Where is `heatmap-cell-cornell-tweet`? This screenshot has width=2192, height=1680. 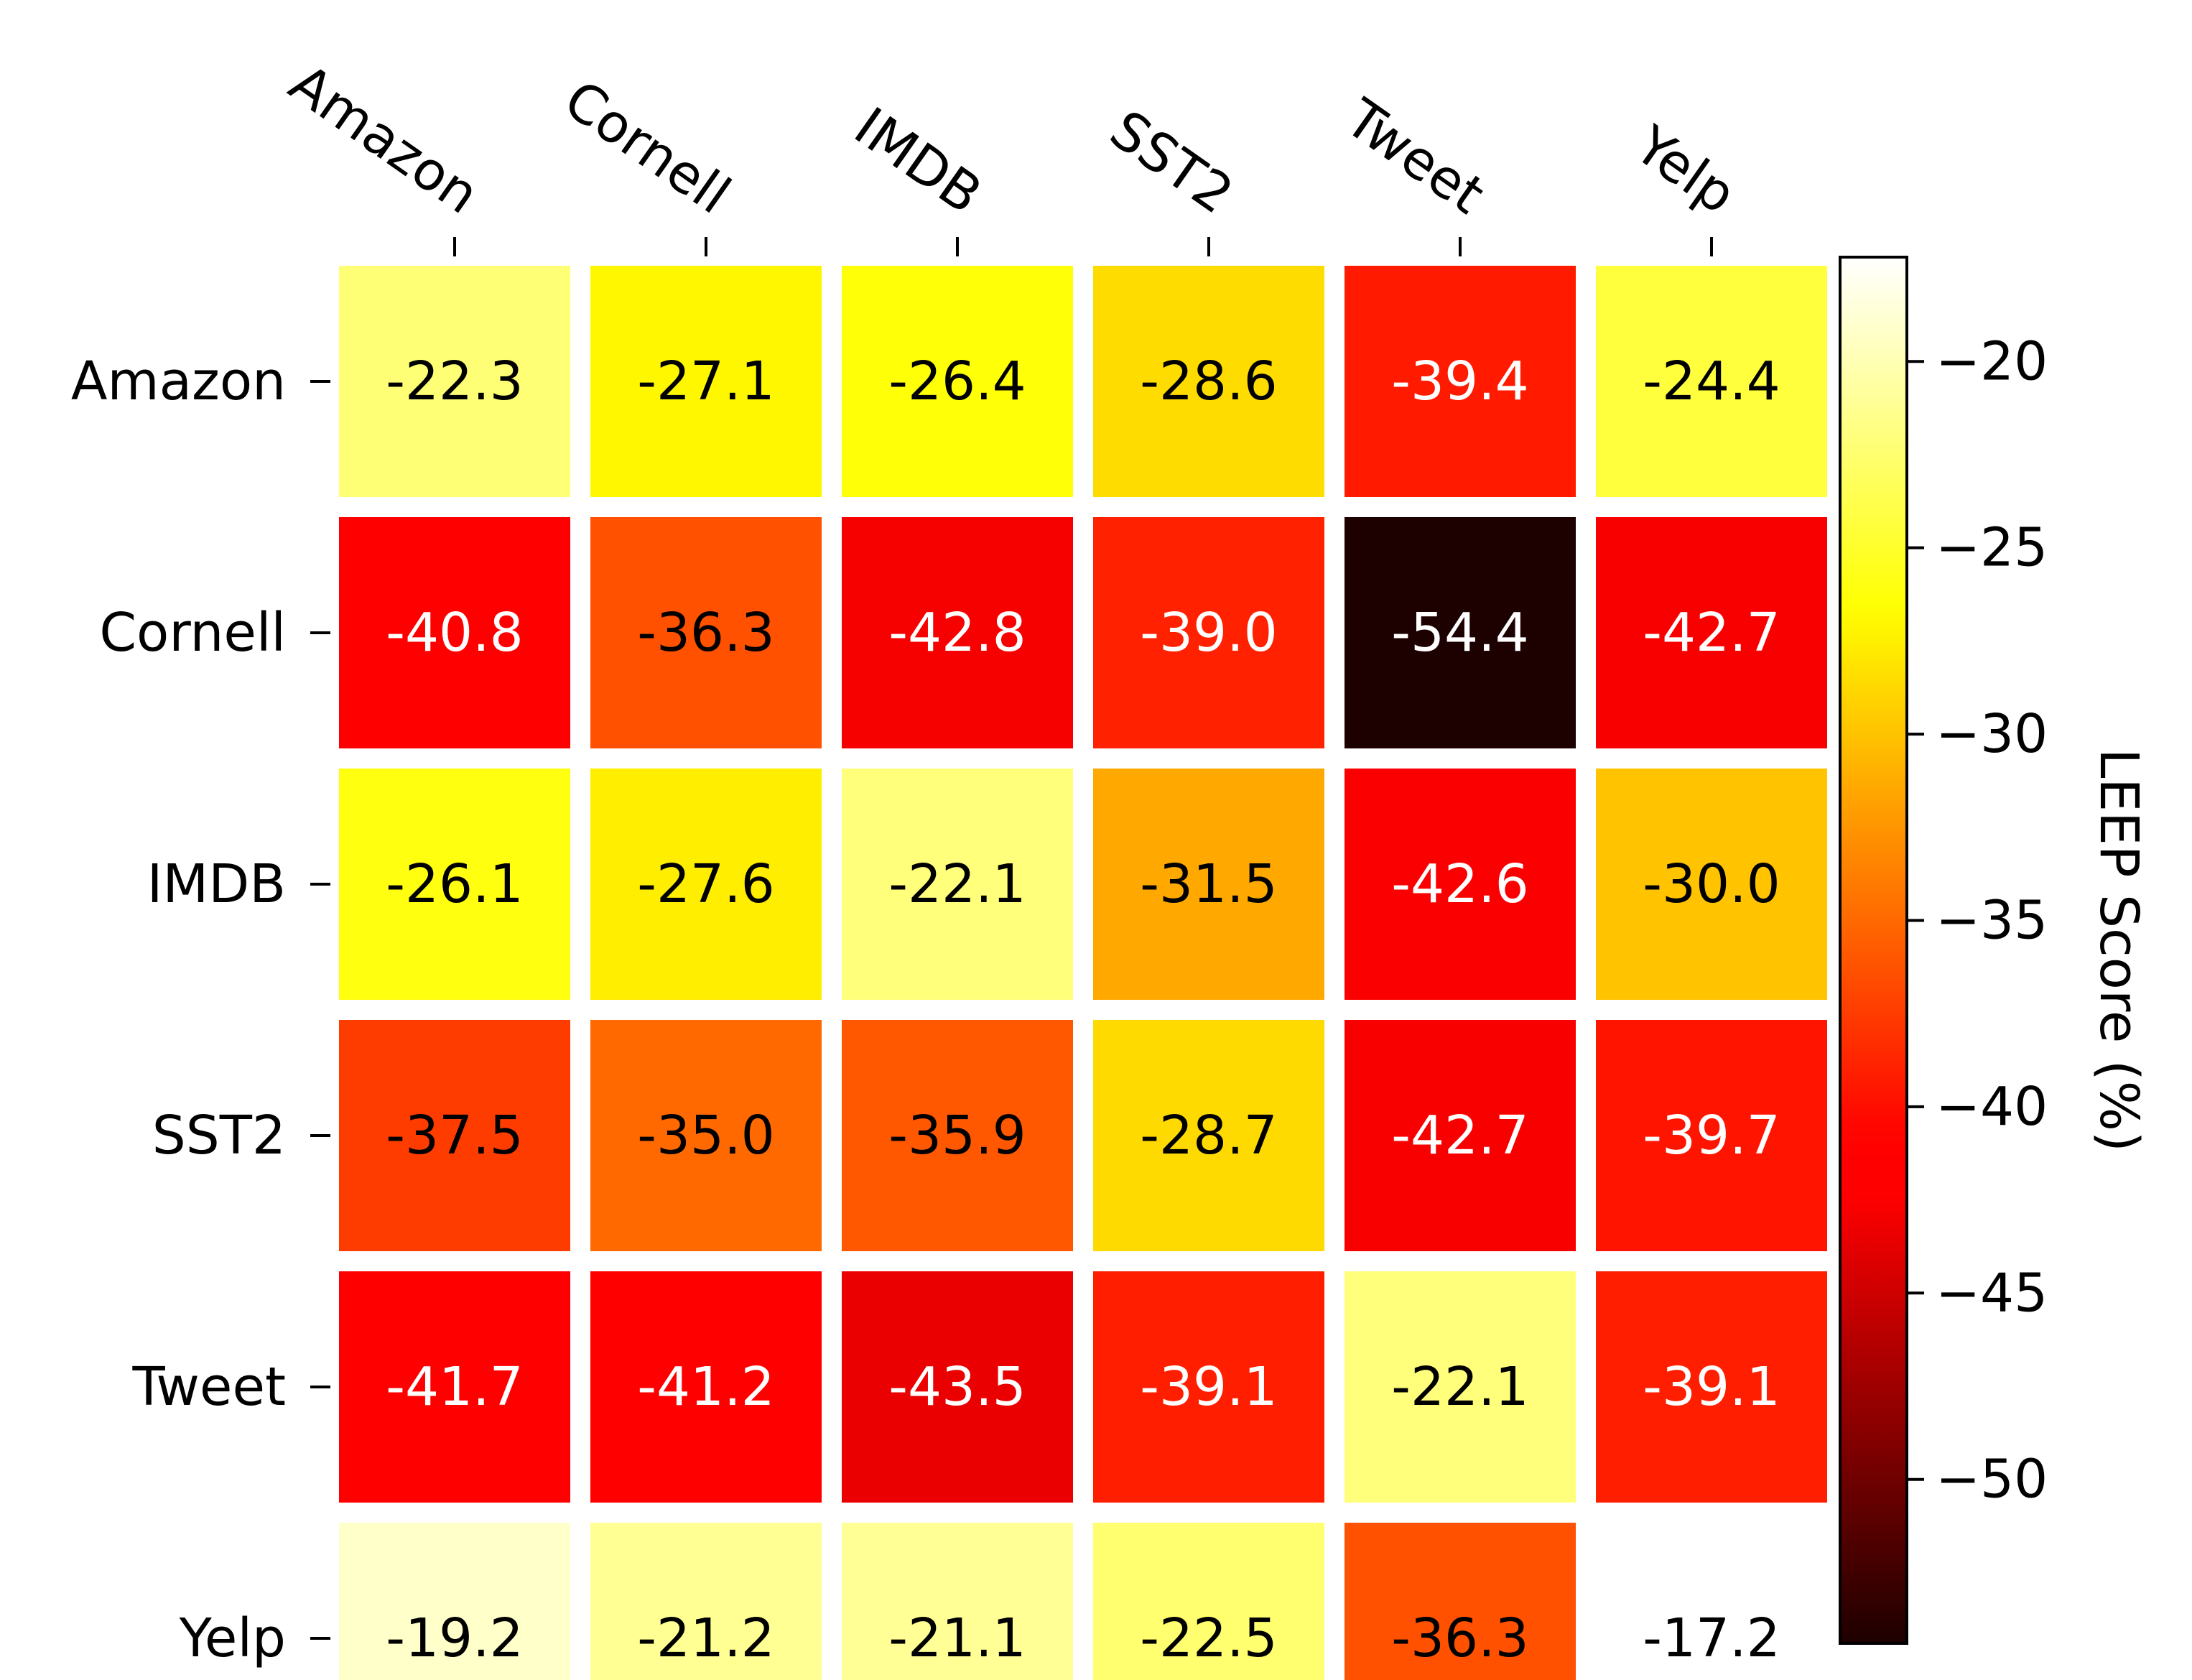
heatmap-cell-cornell-tweet is located at coordinates (1460, 632).